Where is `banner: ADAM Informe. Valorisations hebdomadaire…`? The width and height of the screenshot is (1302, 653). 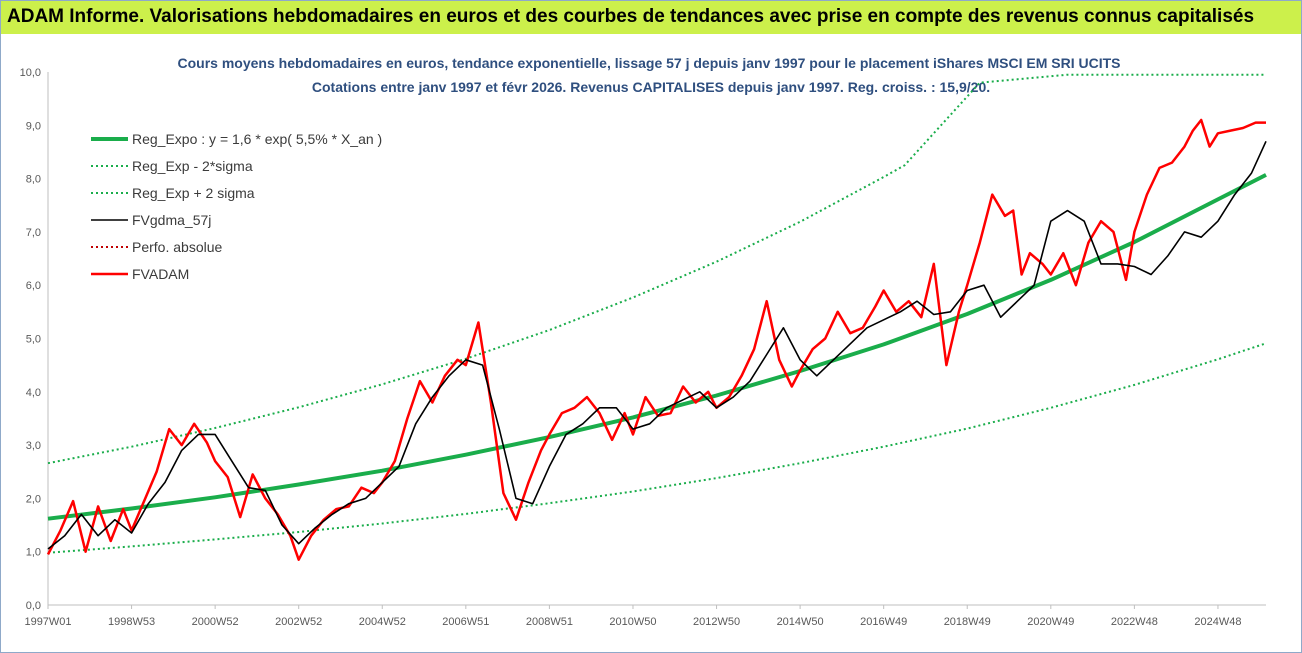
banner: ADAM Informe. Valorisations hebdomadaire… is located at coordinates (651, 17).